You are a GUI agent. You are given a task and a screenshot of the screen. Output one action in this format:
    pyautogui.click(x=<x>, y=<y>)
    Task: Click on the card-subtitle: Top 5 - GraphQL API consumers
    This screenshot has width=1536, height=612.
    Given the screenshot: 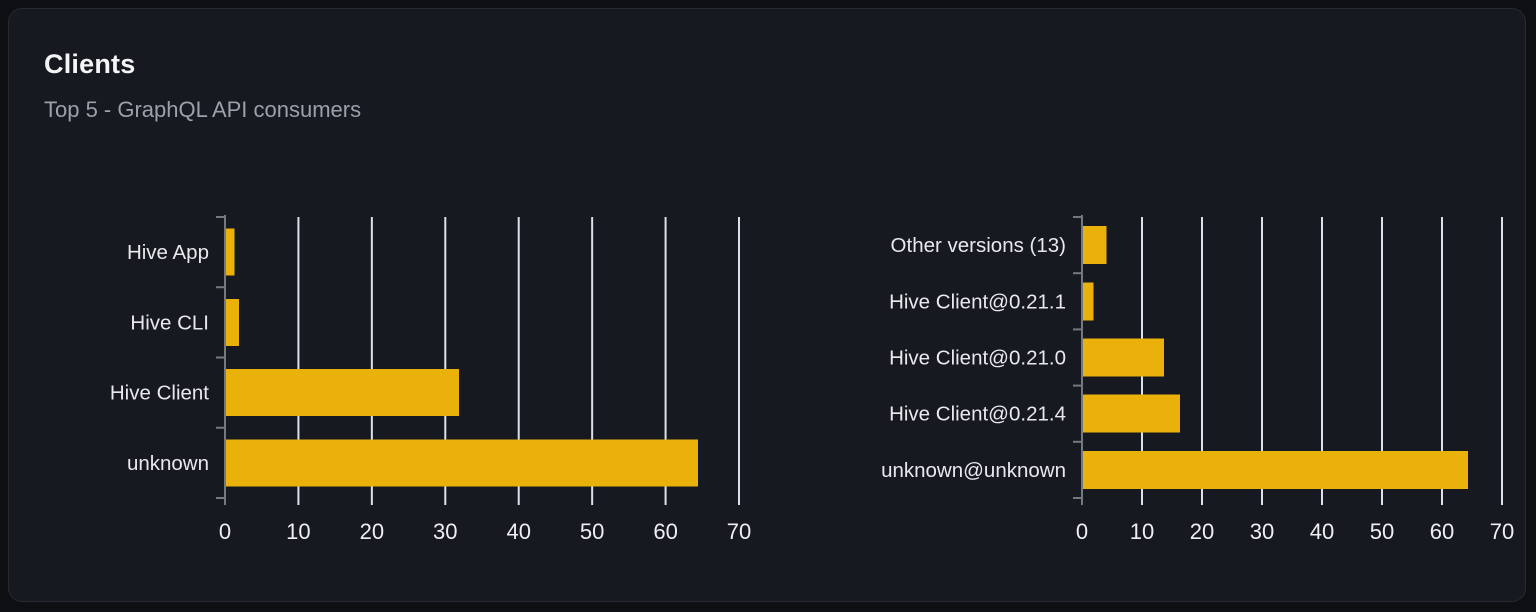 What is the action you would take?
    pyautogui.click(x=203, y=109)
    